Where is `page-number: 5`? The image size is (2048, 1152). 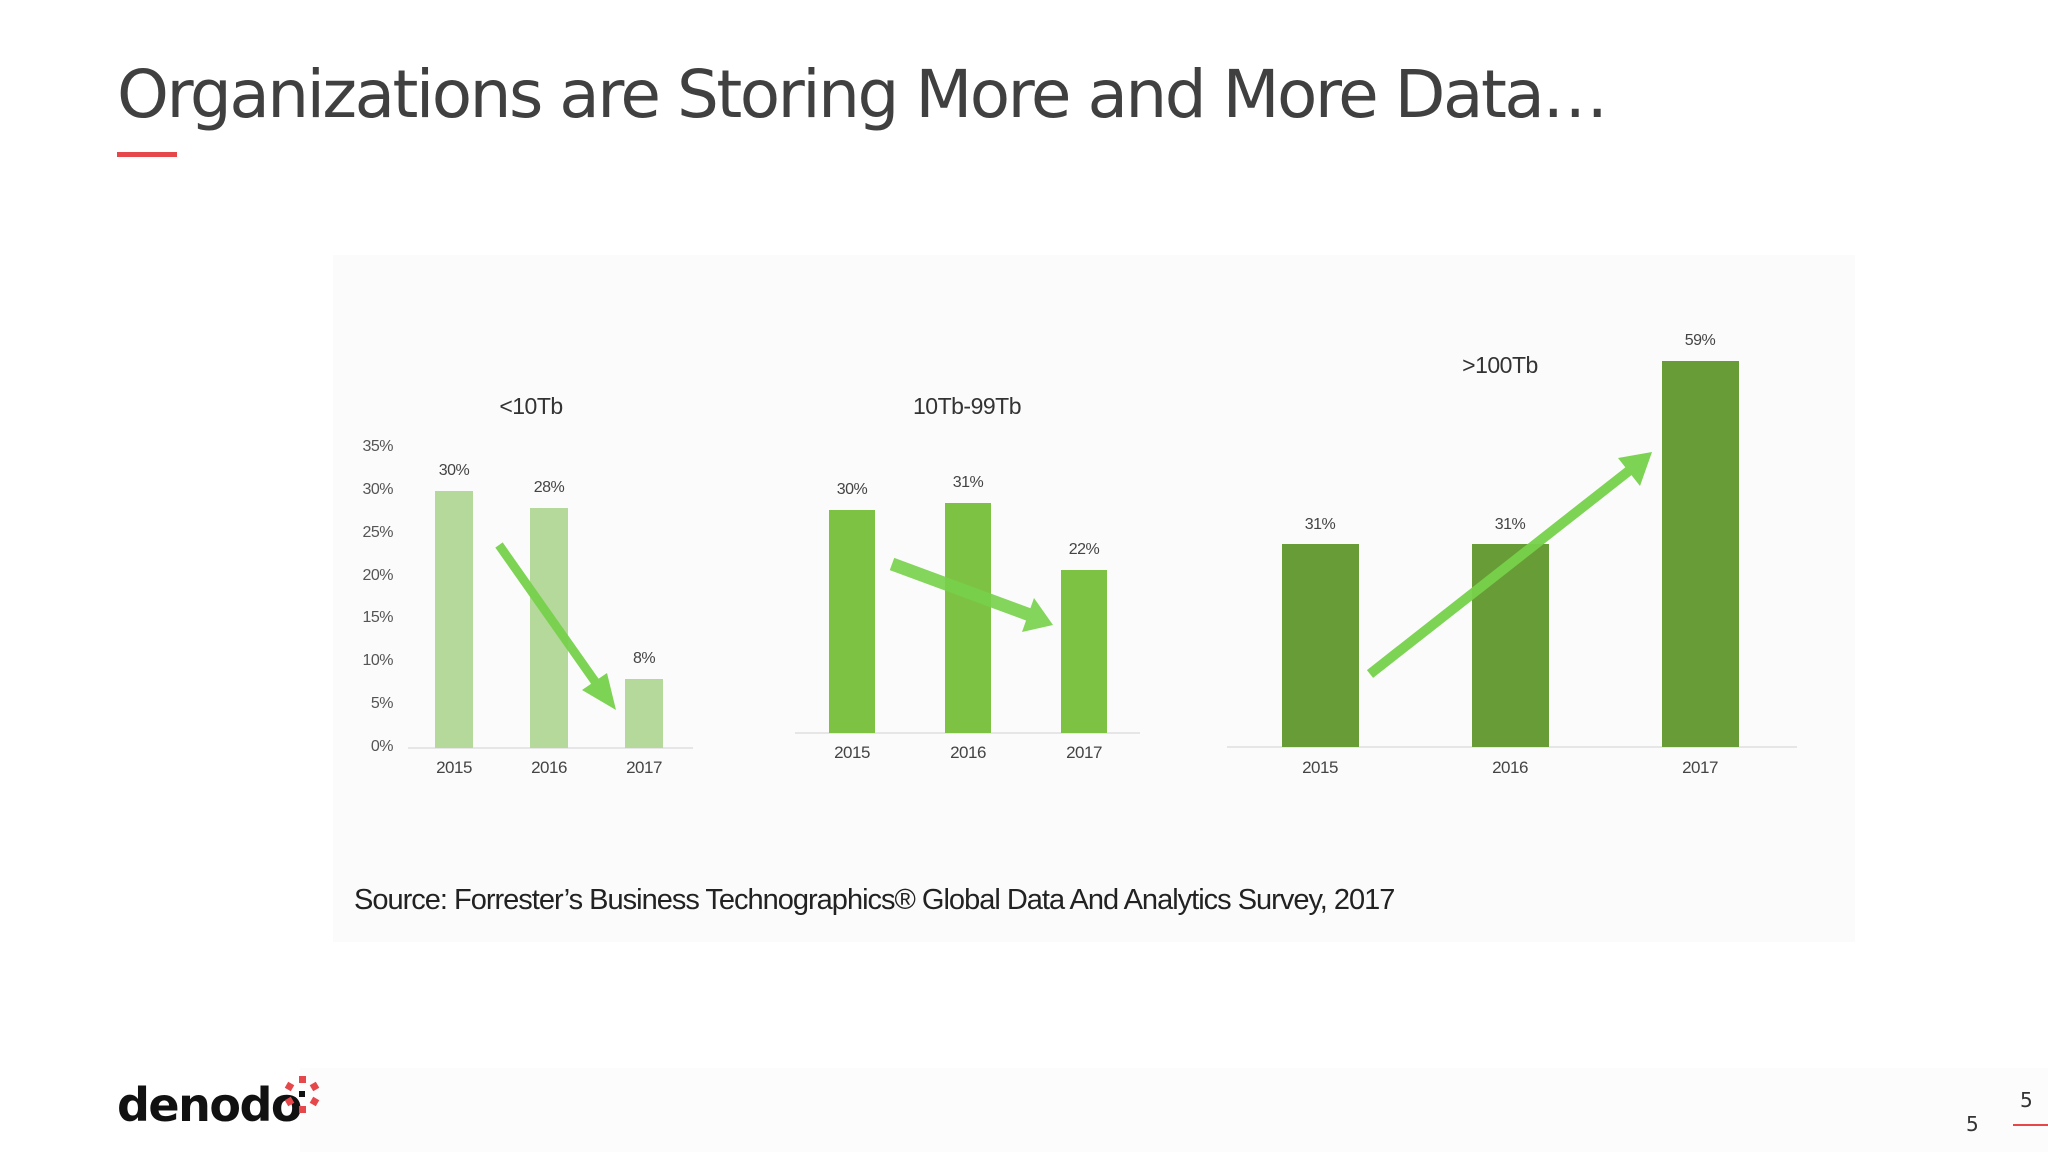 page-number: 5 is located at coordinates (1972, 1124).